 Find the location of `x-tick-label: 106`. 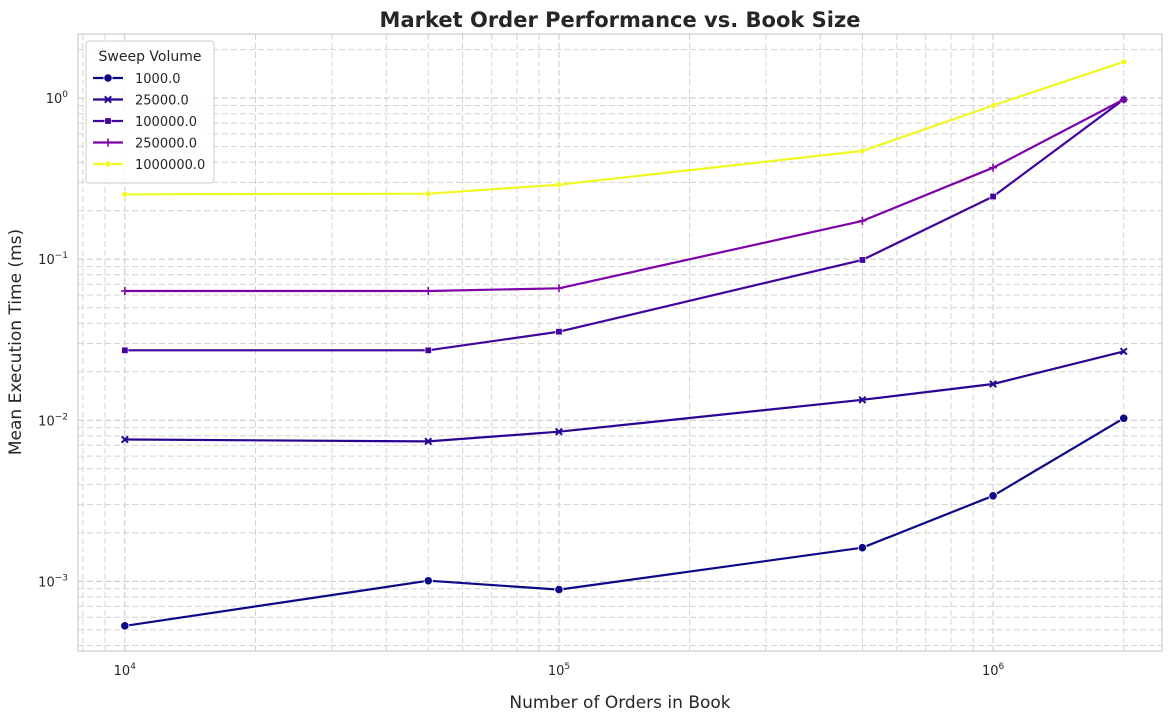

x-tick-label: 106 is located at coordinates (993, 670).